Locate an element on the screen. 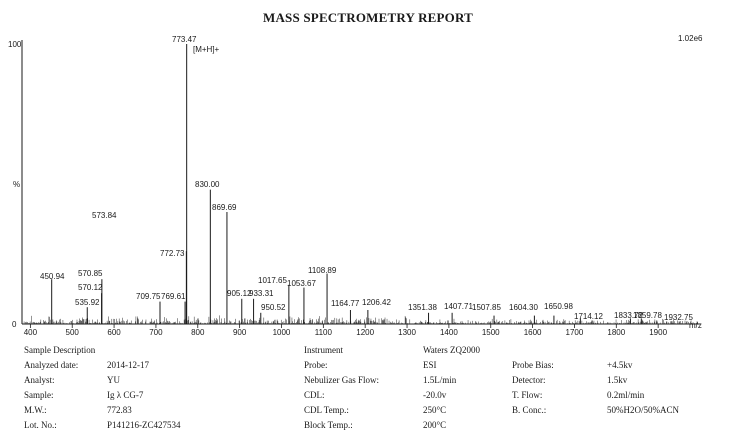  instrument-label2-3: B. Conc.: is located at coordinates (529, 410).